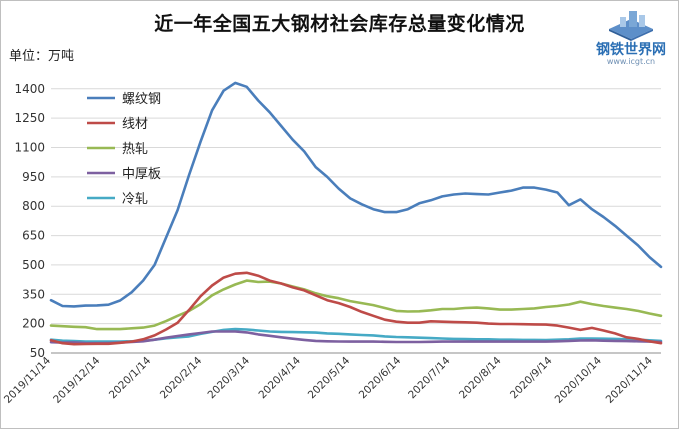 Image resolution: width=679 pixels, height=429 pixels. What do you see at coordinates (630, 380) in the screenshot?
I see `x-tick-label: 2020/11/14` at bounding box center [630, 380].